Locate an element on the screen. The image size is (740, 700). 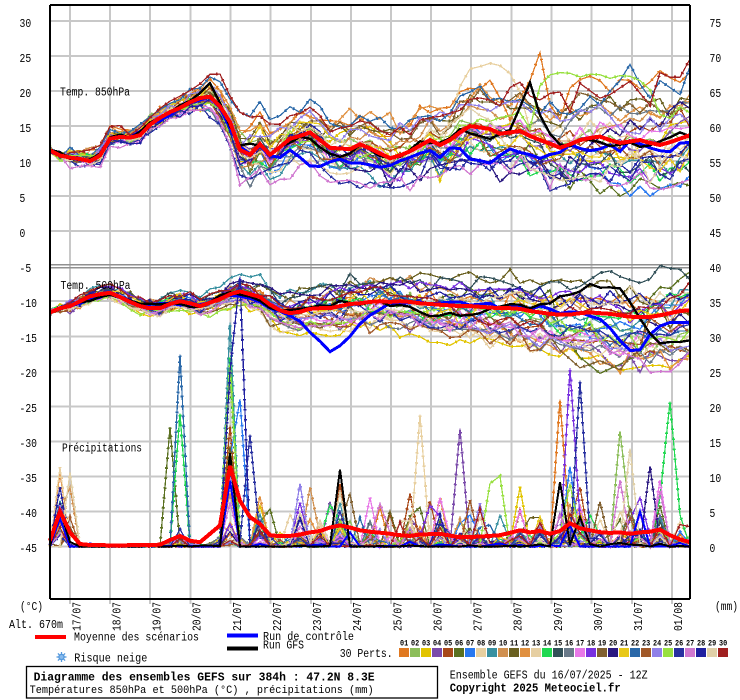
svg-text: 16 is located at coordinates (569, 644).